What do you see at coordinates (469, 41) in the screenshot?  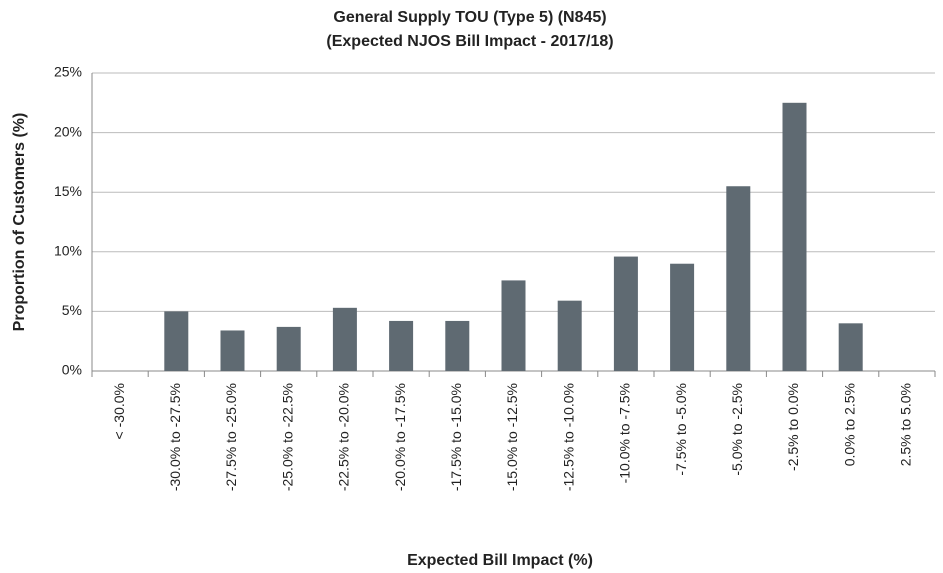 I see `chart-subtitle: (Expected NJOS Bill Impact - 2017/18)` at bounding box center [469, 41].